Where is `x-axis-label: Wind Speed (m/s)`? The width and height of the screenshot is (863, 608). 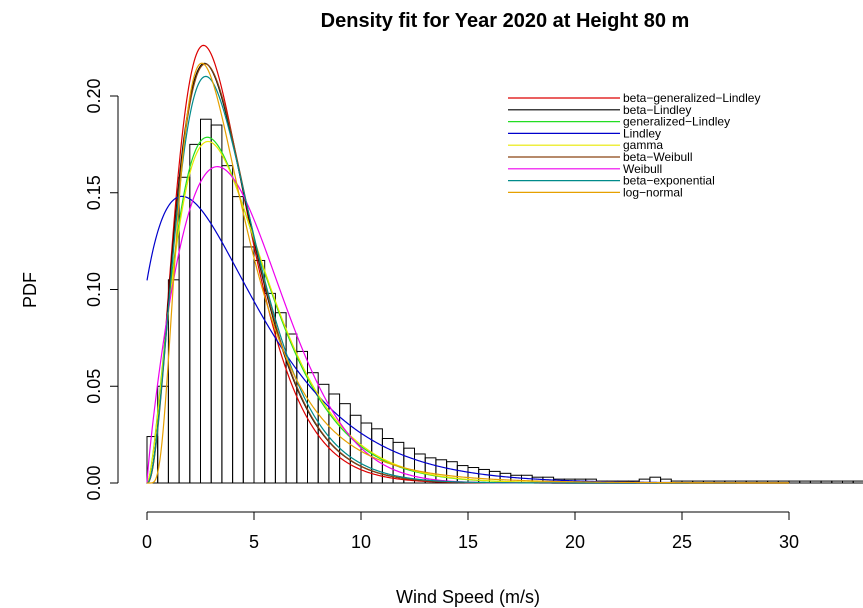
x-axis-label: Wind Speed (m/s) is located at coordinates (468, 597).